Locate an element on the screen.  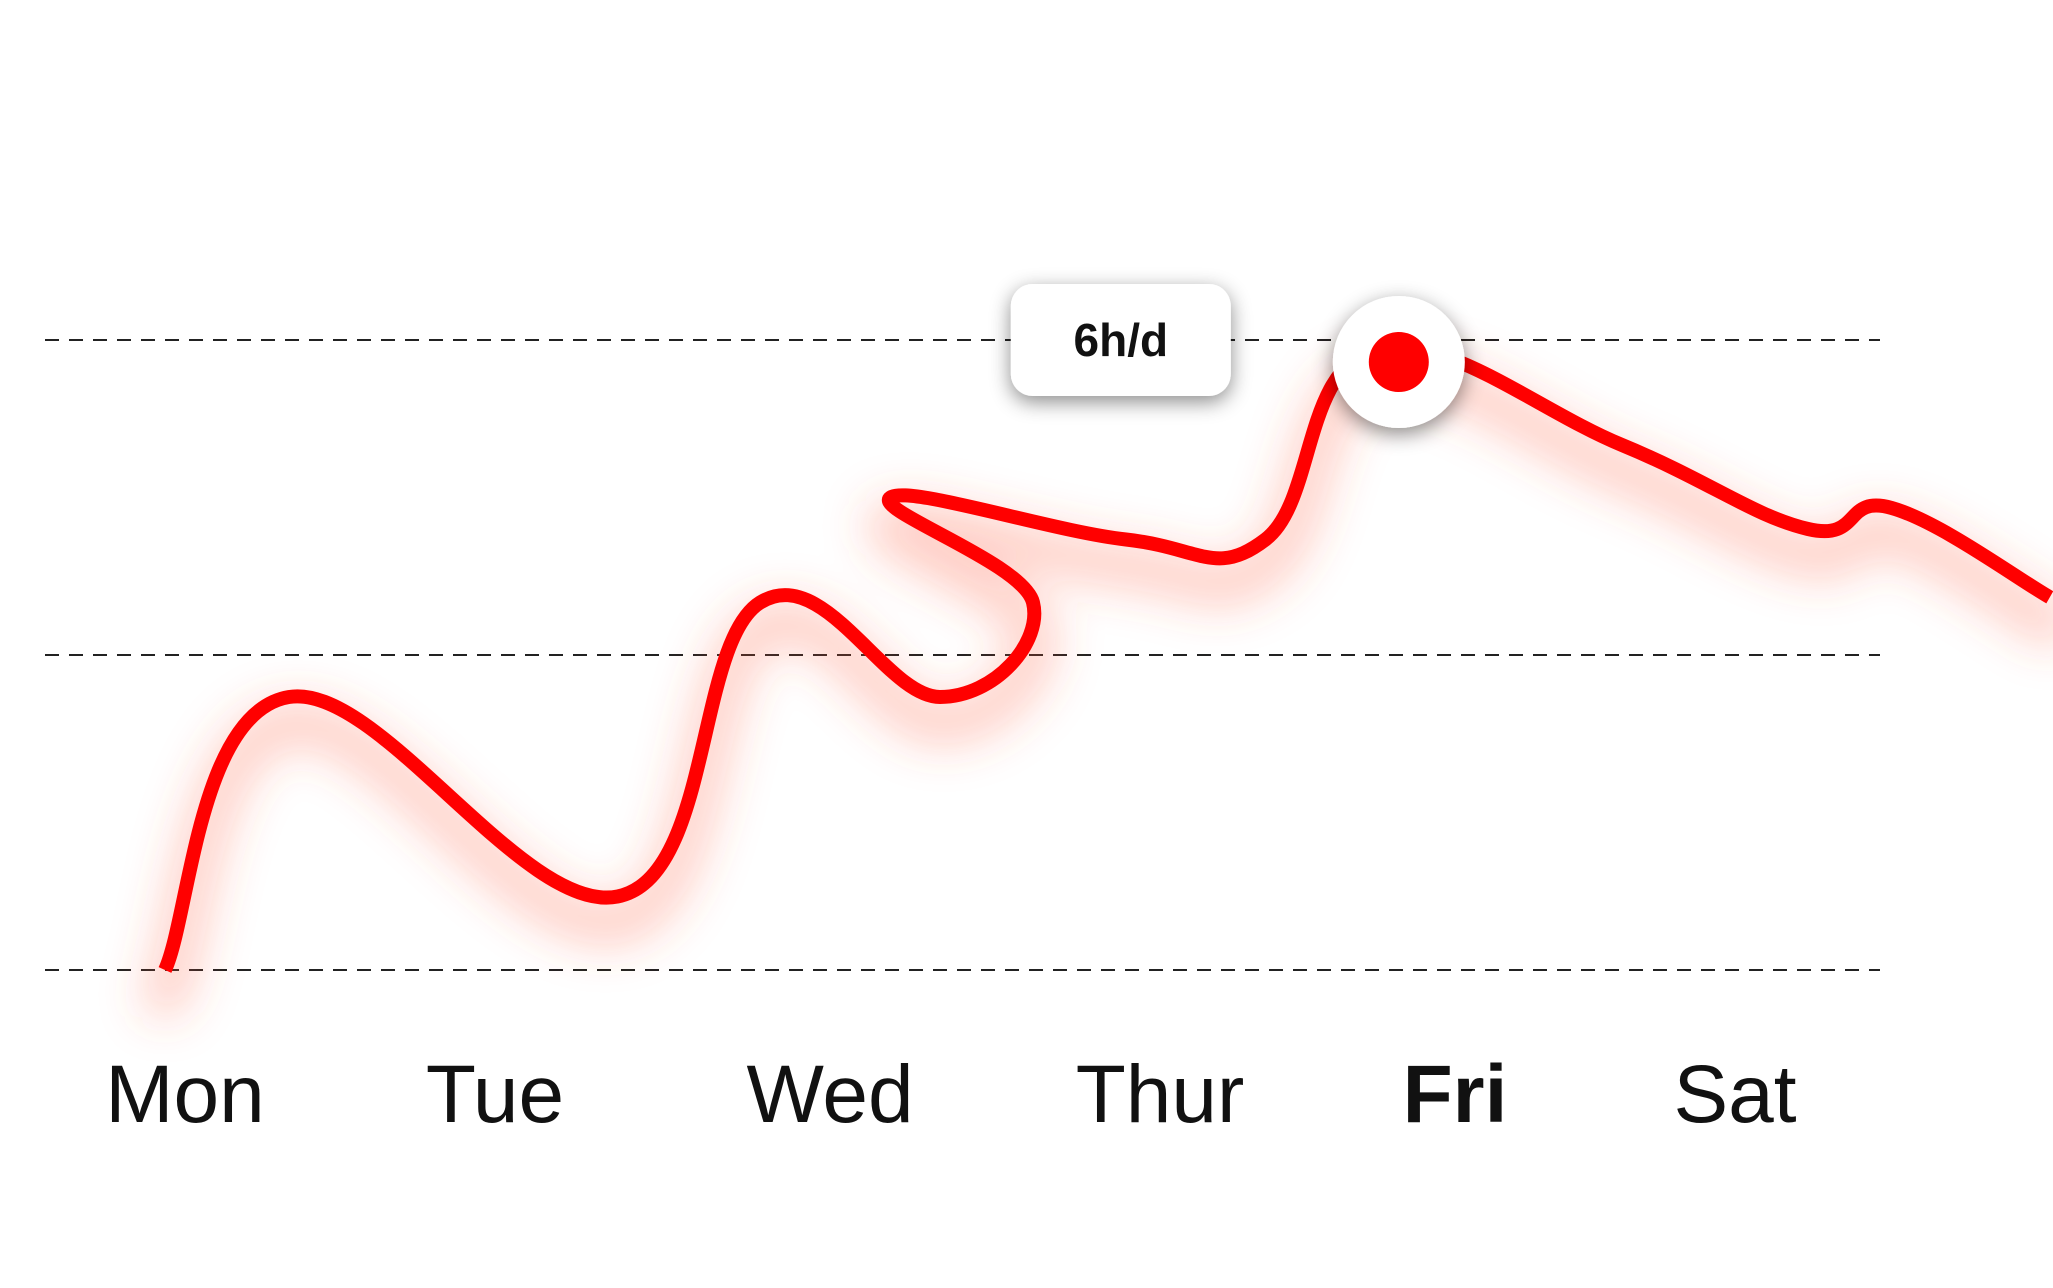
x-axis: Mon Tue Wed Thur Fri Sat is located at coordinates (951, 1094).